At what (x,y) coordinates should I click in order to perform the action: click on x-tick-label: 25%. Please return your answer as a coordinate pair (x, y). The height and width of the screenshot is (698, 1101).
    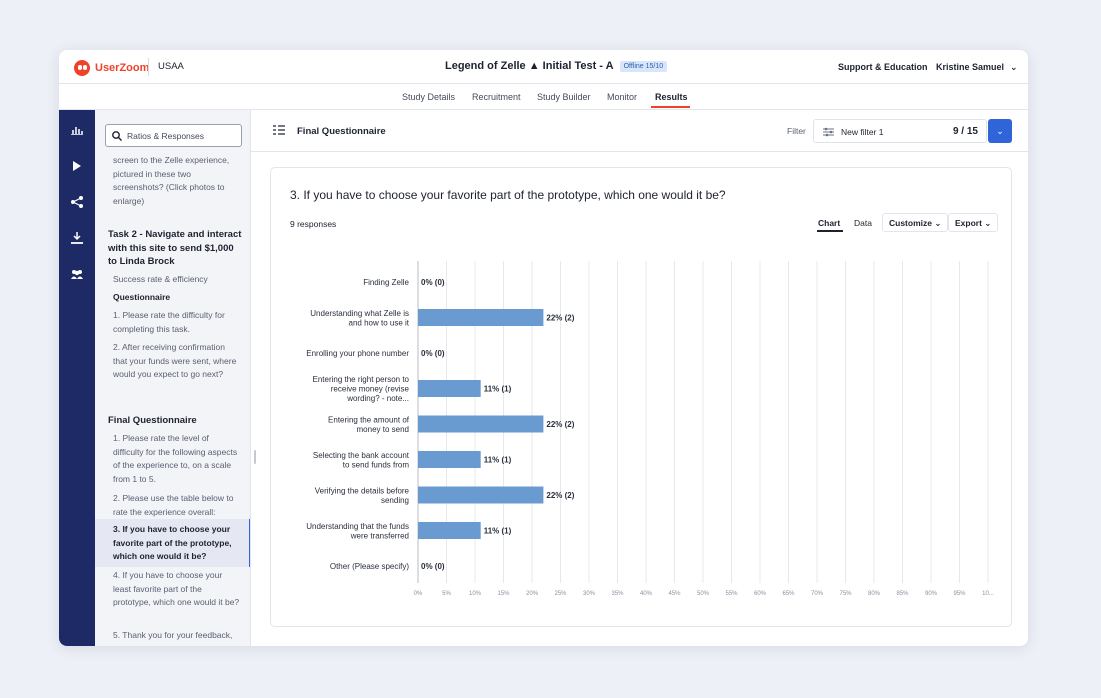
    Looking at the image, I should click on (560, 594).